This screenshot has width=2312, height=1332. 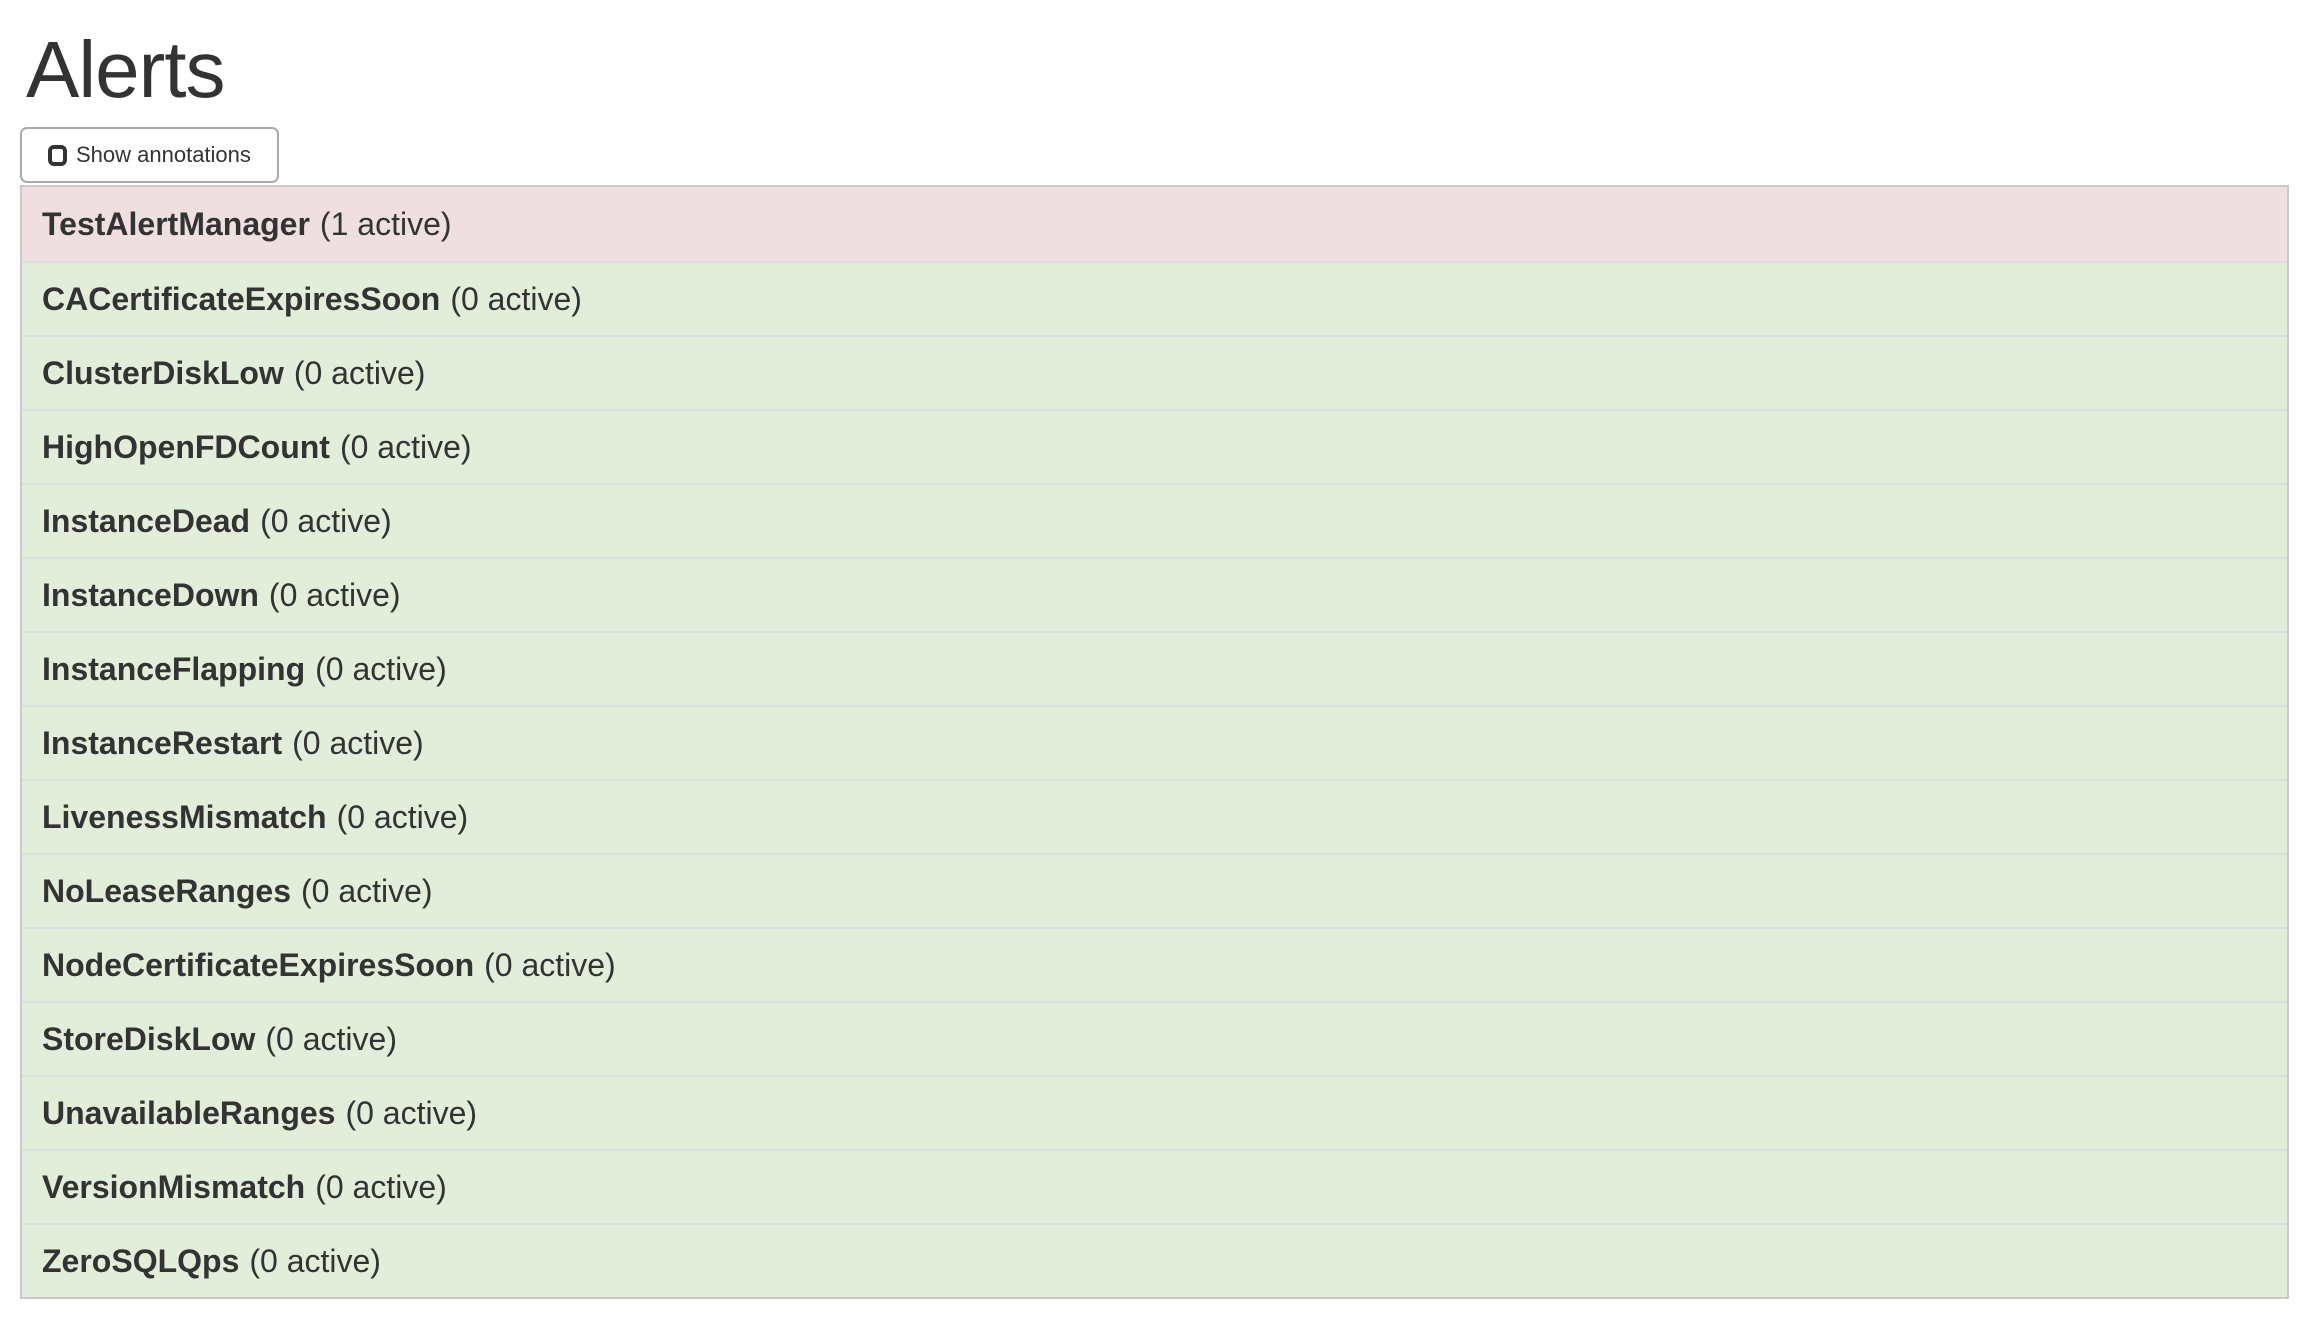 I want to click on alert-rule-row: InstanceRestart (0 active), so click(x=1154, y=742).